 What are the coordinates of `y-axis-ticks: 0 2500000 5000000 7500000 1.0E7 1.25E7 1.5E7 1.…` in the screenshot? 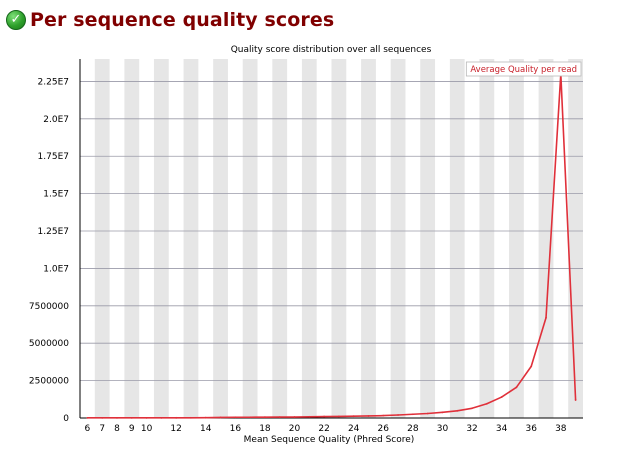 It's located at (49, 250).